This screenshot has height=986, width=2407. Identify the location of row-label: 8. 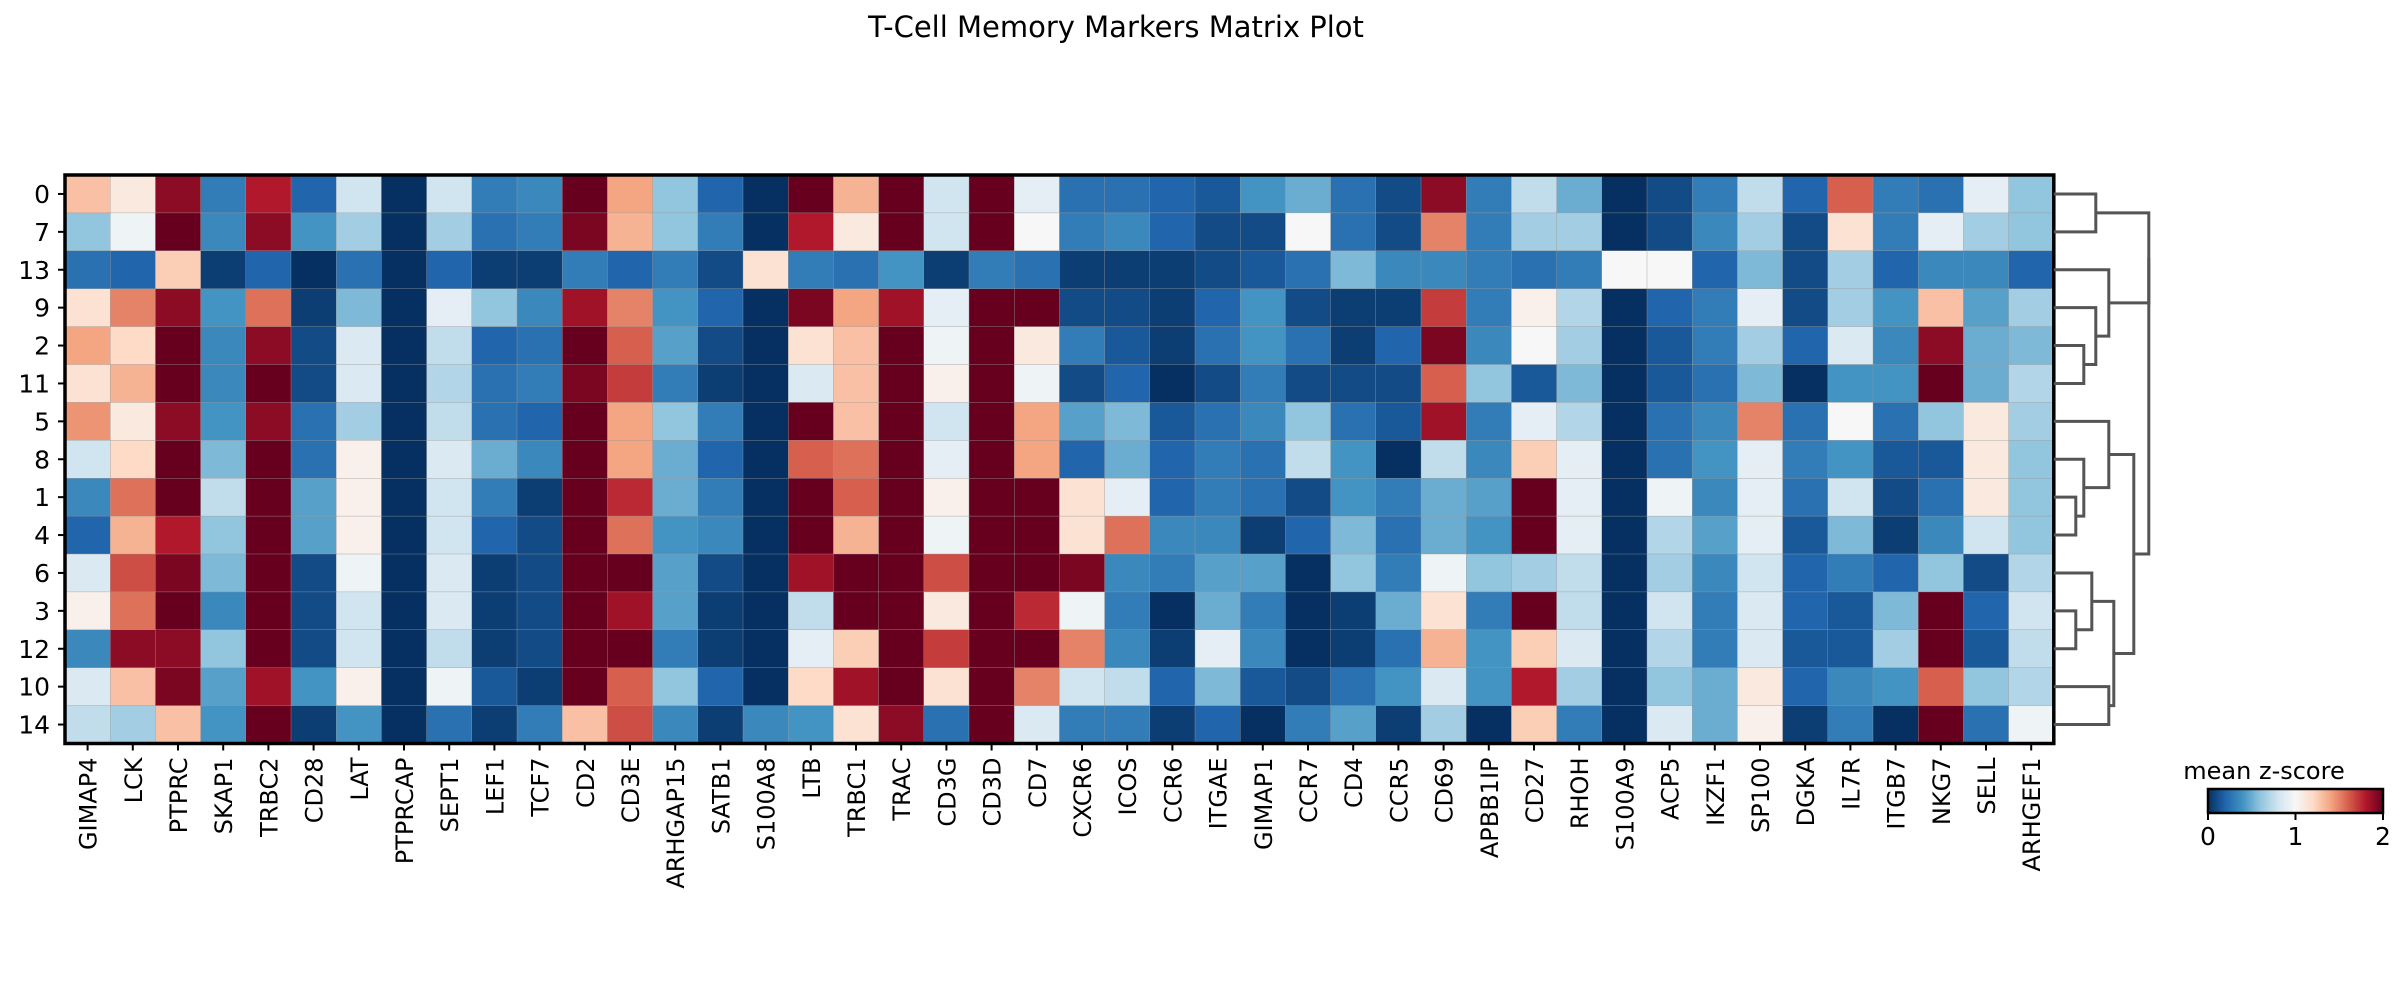
(42, 459).